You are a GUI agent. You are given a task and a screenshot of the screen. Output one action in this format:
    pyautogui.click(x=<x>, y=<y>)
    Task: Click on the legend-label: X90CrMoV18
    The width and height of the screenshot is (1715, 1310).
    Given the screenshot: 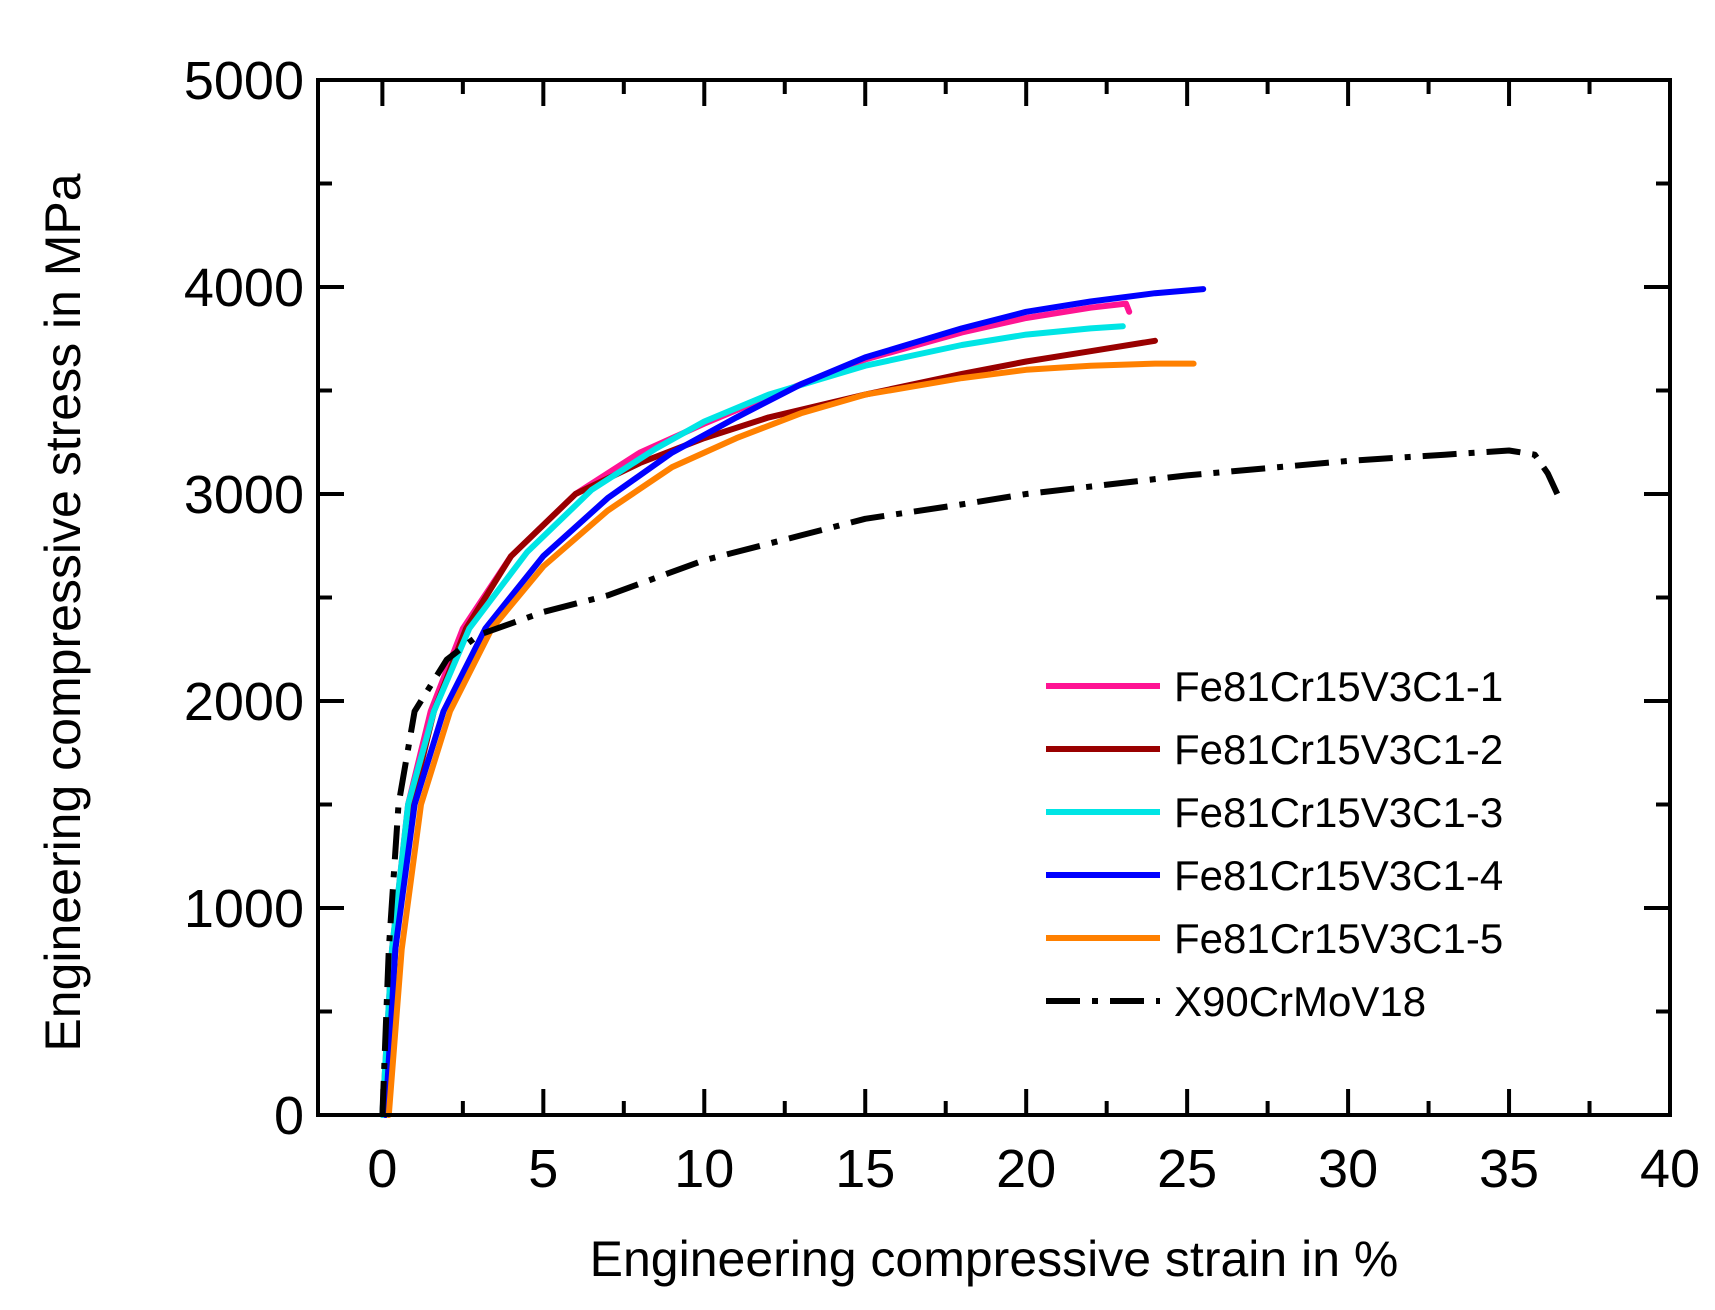 What is the action you would take?
    pyautogui.click(x=1300, y=1001)
    